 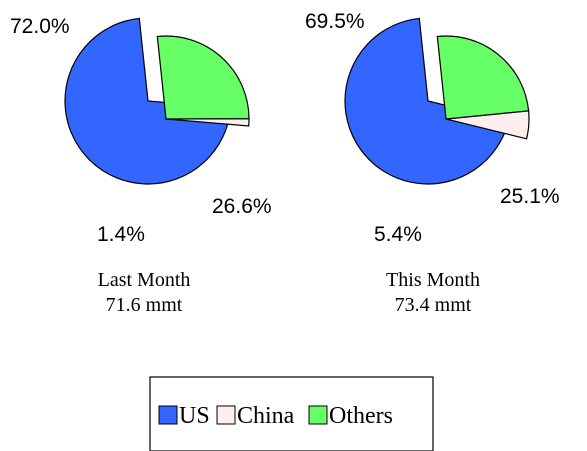 What do you see at coordinates (483, 77) in the screenshot?
I see `pie-slice-others-this-month` at bounding box center [483, 77].